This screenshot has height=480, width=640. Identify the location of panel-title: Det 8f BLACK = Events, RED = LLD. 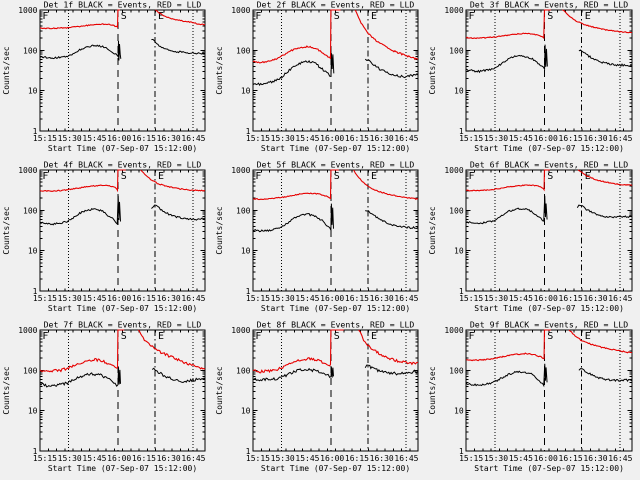
(336, 325).